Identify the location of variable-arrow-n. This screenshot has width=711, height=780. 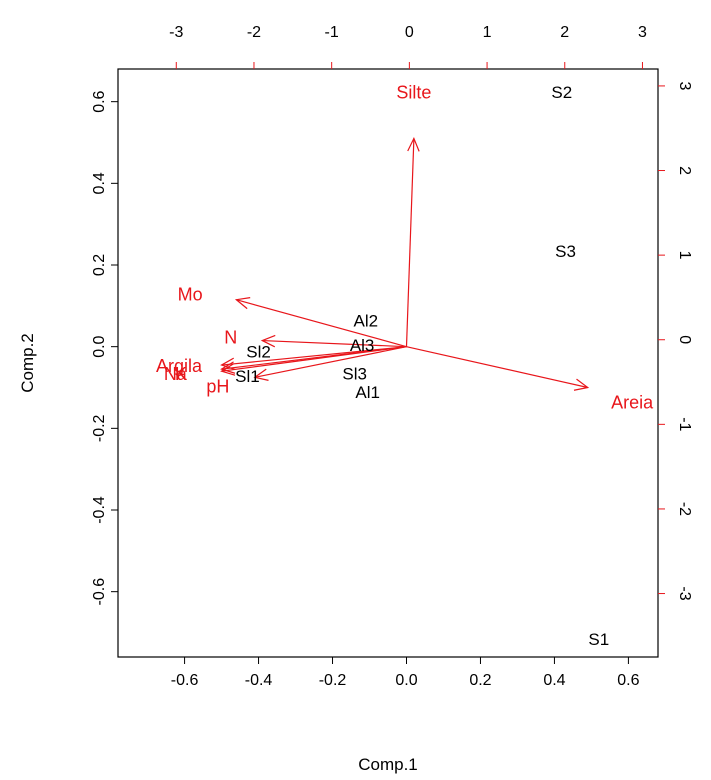
(333, 341).